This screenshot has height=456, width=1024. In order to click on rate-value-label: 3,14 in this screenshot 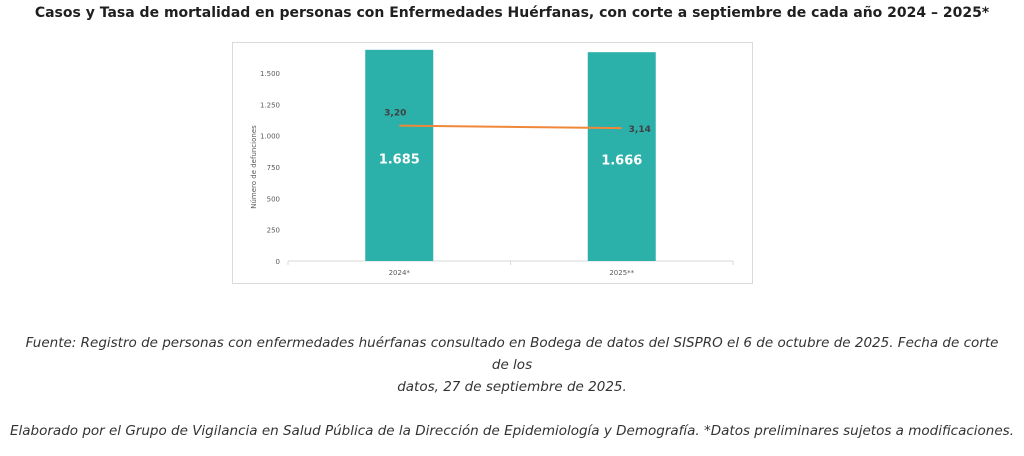, I will do `click(640, 130)`.